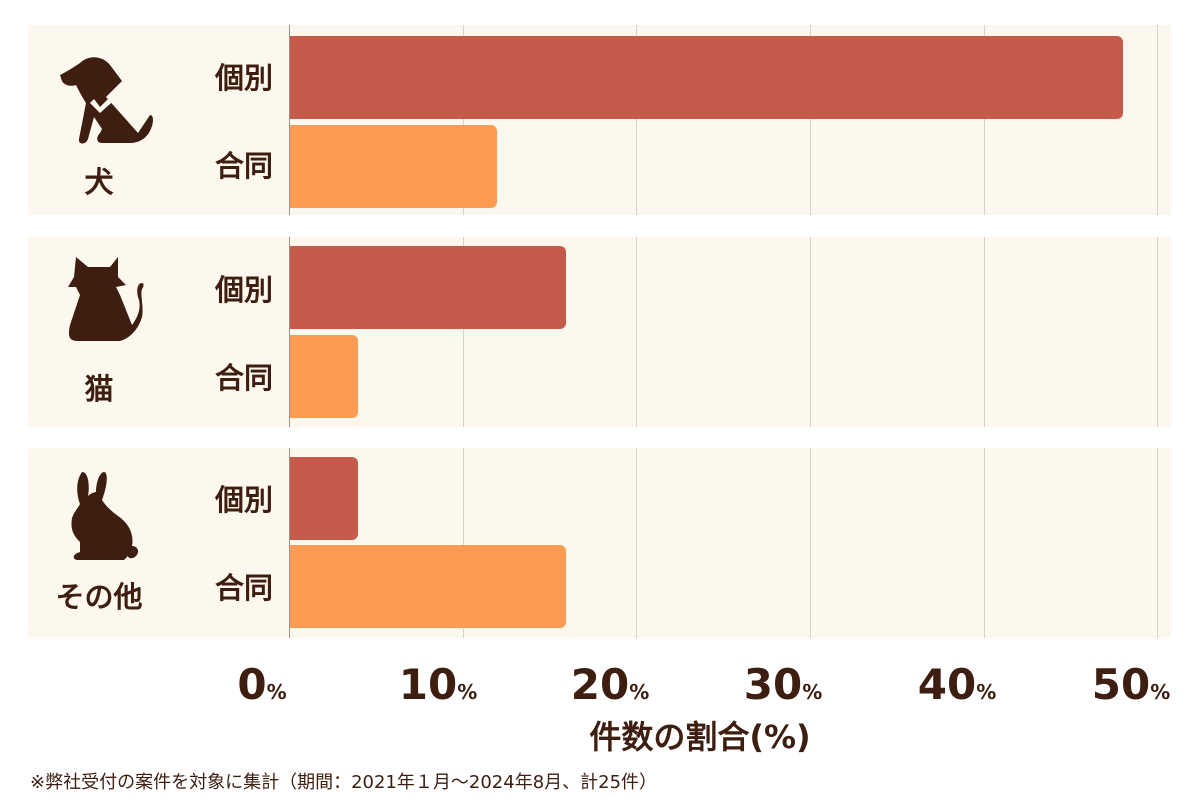 This screenshot has width=1200, height=800. What do you see at coordinates (700, 737) in the screenshot?
I see `x-axis-label: 件数の割合(%)` at bounding box center [700, 737].